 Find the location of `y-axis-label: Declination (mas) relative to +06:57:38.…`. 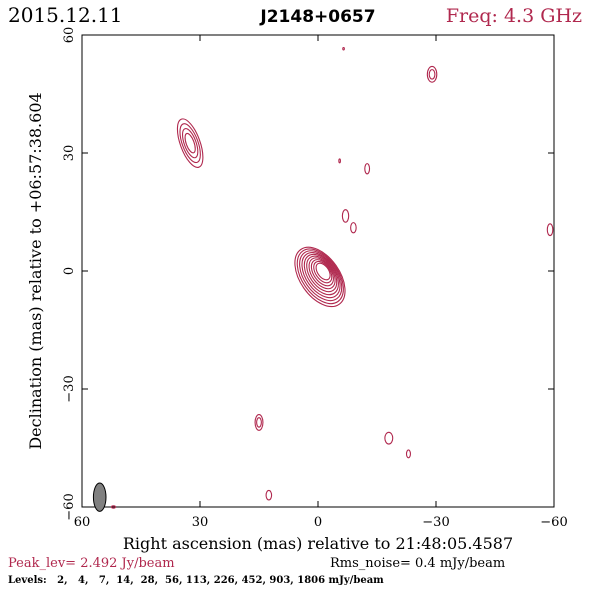

y-axis-label: Declination (mas) relative to +06:57:38.… is located at coordinates (35, 270).